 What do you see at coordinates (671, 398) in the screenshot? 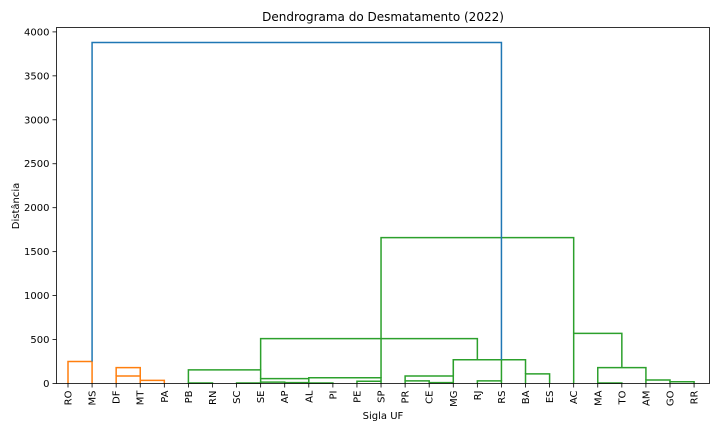
I see `leaf-label-go: GO` at bounding box center [671, 398].